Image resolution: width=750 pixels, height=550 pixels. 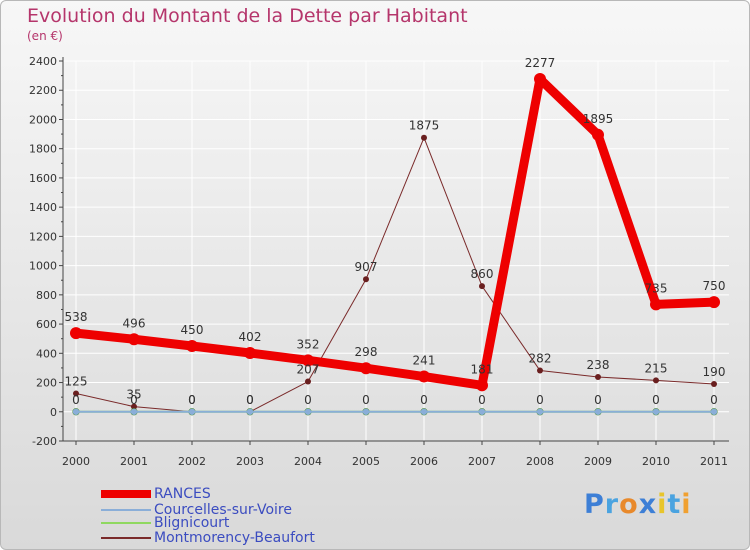 I want to click on x-tick-label: 2000, so click(x=76, y=461).